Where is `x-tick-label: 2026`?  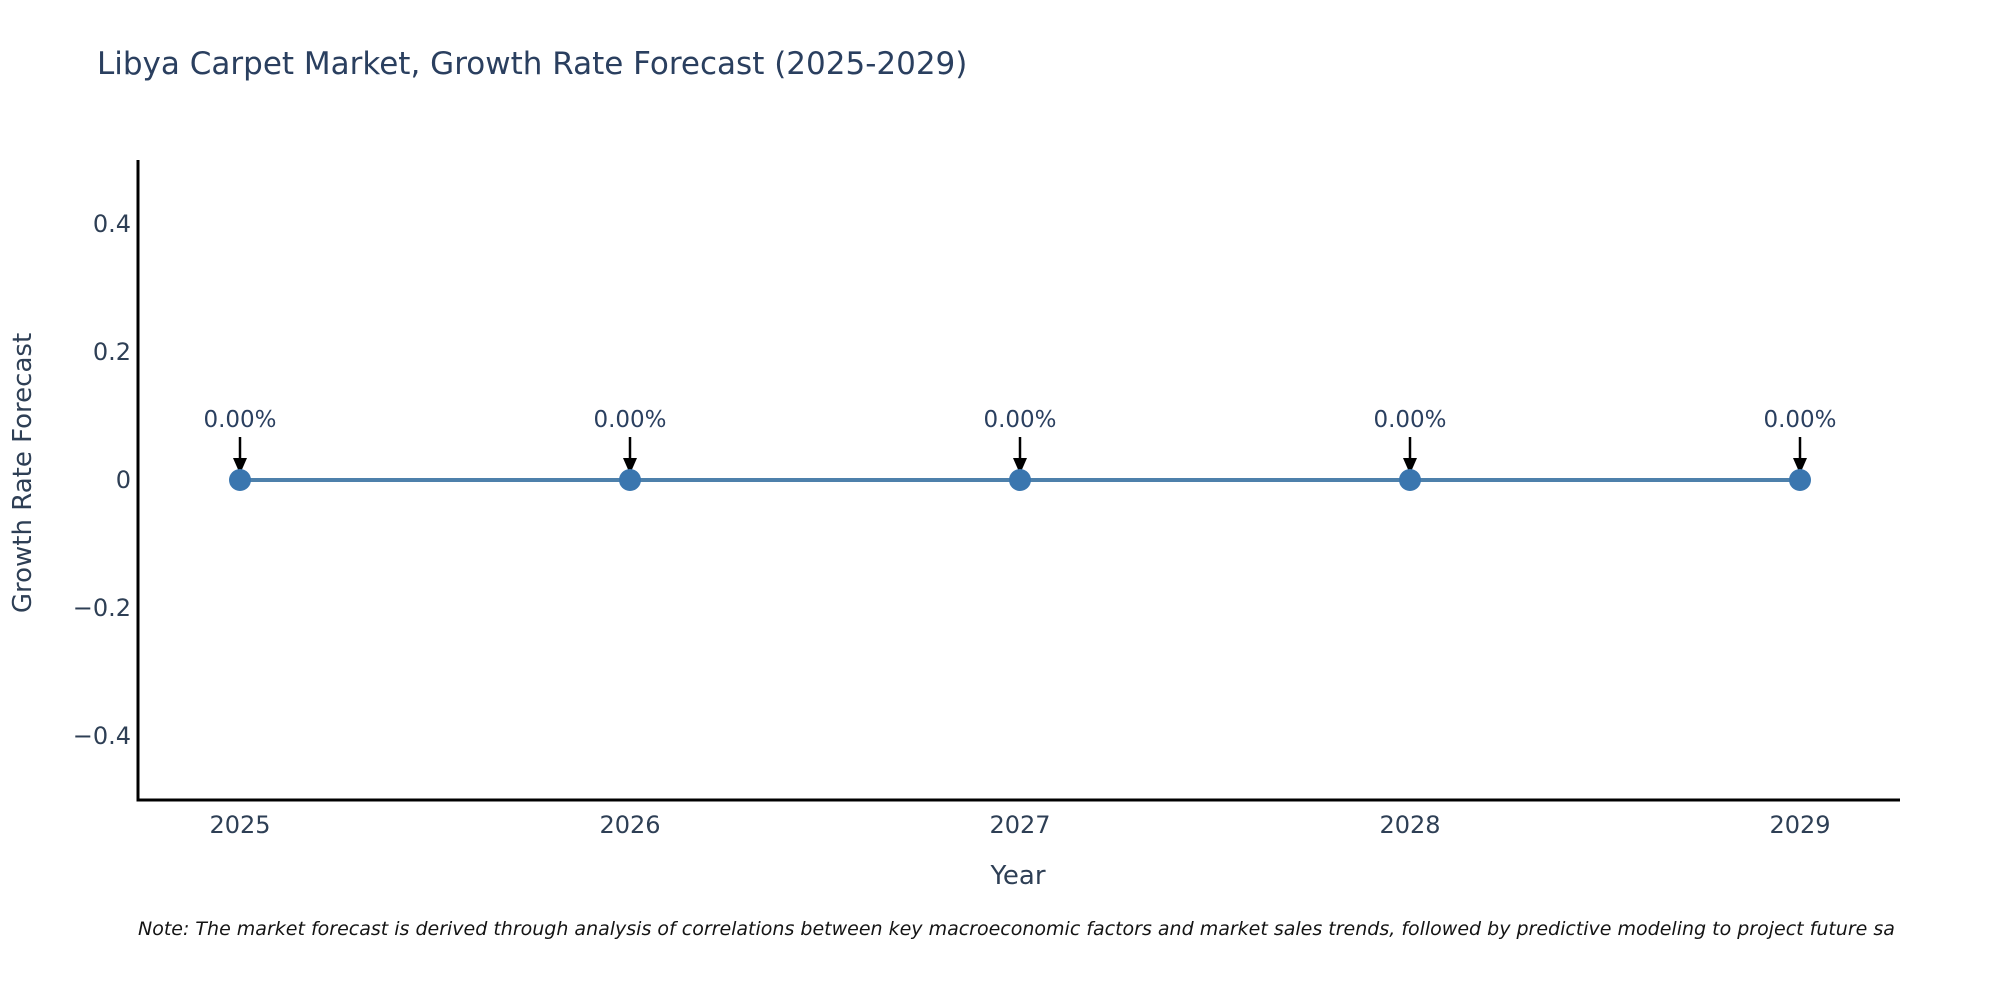
x-tick-label: 2026 is located at coordinates (630, 825).